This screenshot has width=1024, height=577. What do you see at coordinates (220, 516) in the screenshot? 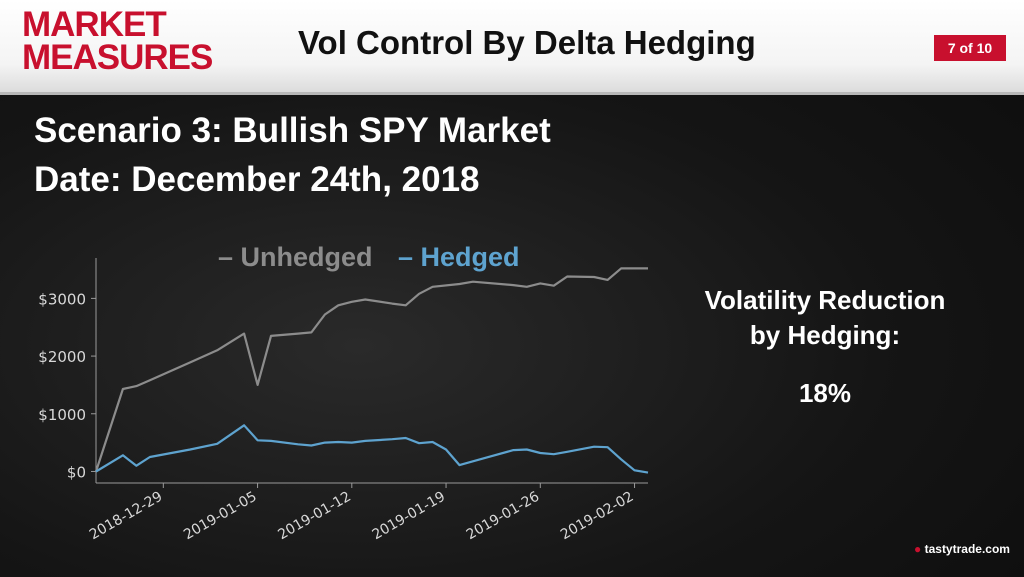
I see `x-tick-label: 2019-01-05` at bounding box center [220, 516].